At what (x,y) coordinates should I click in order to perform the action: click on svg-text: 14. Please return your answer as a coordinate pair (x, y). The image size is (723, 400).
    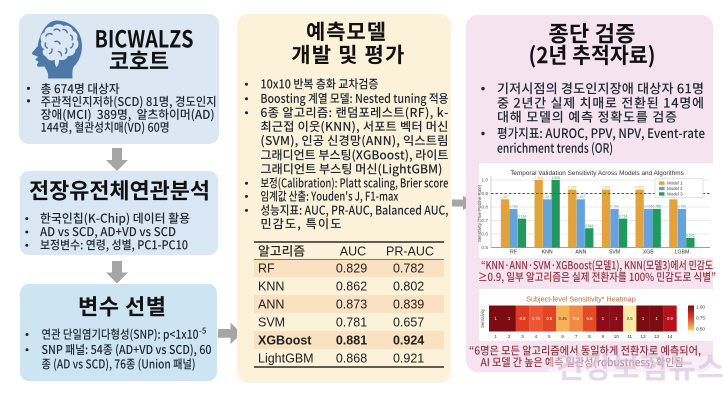
    Looking at the image, I should click on (670, 336).